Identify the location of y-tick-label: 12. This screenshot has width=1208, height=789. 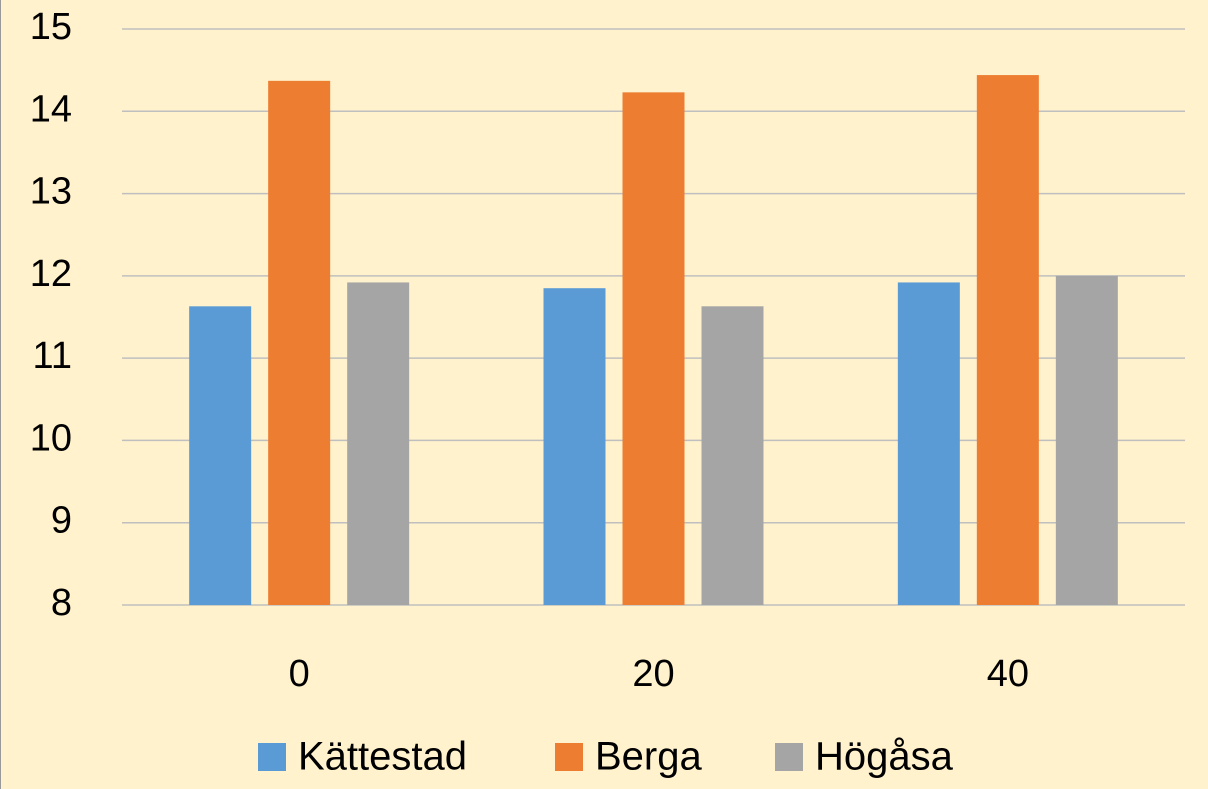
(51, 274).